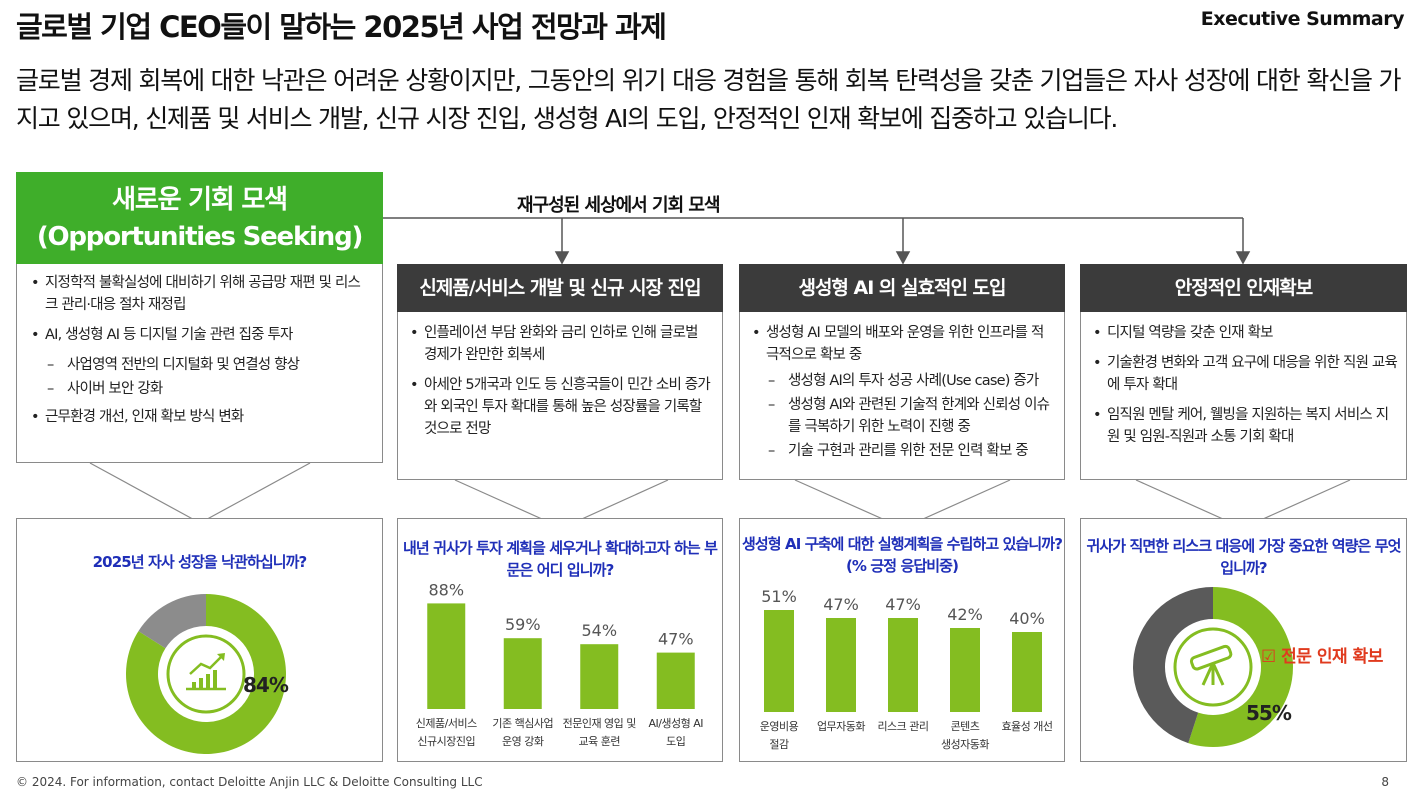 The image size is (1425, 799). Describe the element at coordinates (446, 732) in the screenshot. I see `bar-category-label: 신제품/서비스 신규시장진입` at that location.